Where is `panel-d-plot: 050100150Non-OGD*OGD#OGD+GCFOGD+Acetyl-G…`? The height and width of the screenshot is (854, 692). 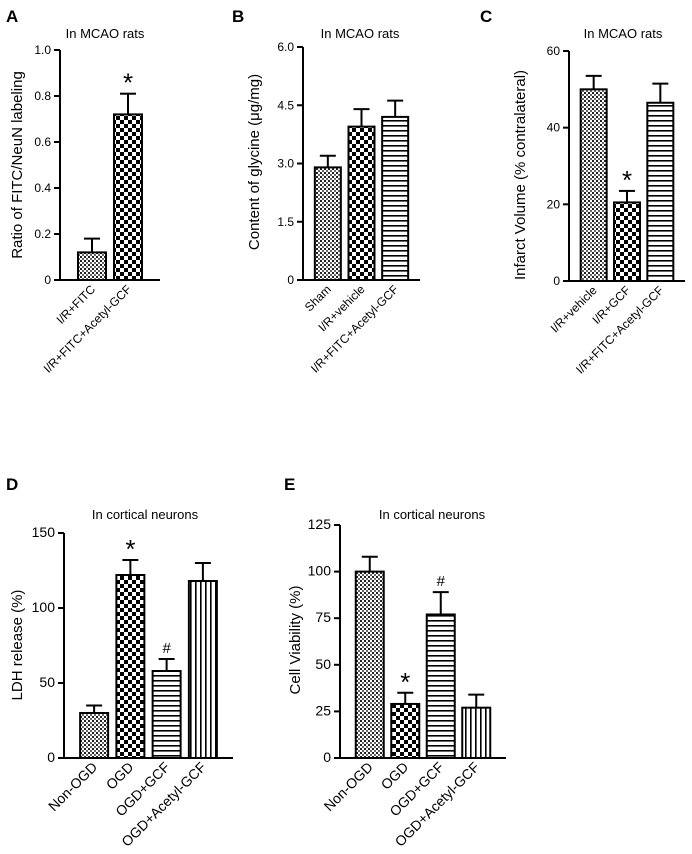
panel-d-plot: 050100150Non-OGD*OGD#OGD+GCFOGD+Acetyl-G… is located at coordinates (132, 687).